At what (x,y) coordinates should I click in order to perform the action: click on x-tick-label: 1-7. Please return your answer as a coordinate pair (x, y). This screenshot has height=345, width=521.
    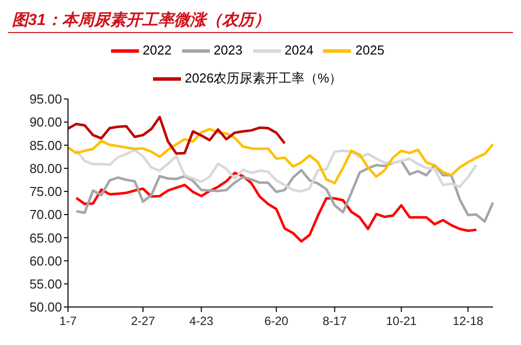
    Looking at the image, I should click on (68, 321).